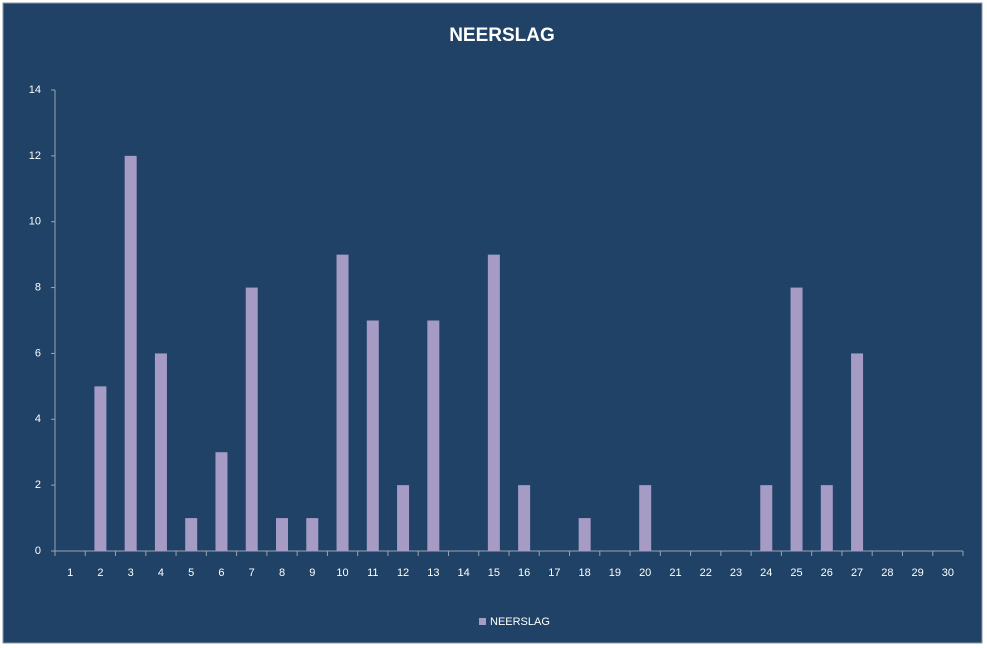 Image resolution: width=987 pixels, height=648 pixels. What do you see at coordinates (675, 573) in the screenshot?
I see `x-tick-label: 21` at bounding box center [675, 573].